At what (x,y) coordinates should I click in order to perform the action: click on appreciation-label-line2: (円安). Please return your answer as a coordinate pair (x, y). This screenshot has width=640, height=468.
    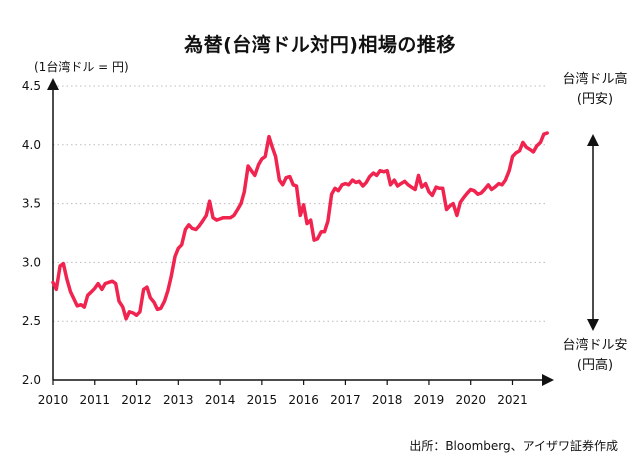
    Looking at the image, I should click on (595, 99).